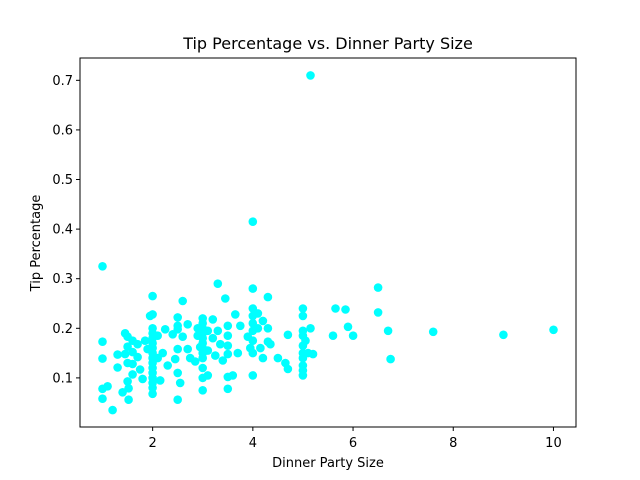 The image size is (640, 480). Describe the element at coordinates (153, 443) in the screenshot. I see `x-tick-label: 2` at that location.